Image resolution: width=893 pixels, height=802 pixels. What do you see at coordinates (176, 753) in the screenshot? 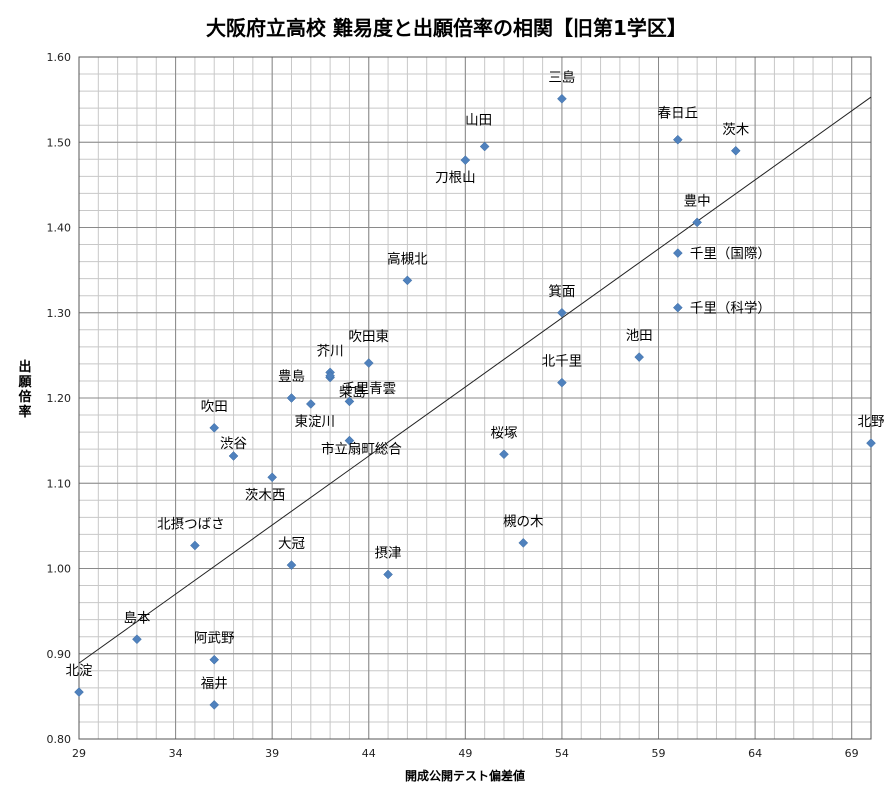
I see `x-tick-label: 34` at bounding box center [176, 753].